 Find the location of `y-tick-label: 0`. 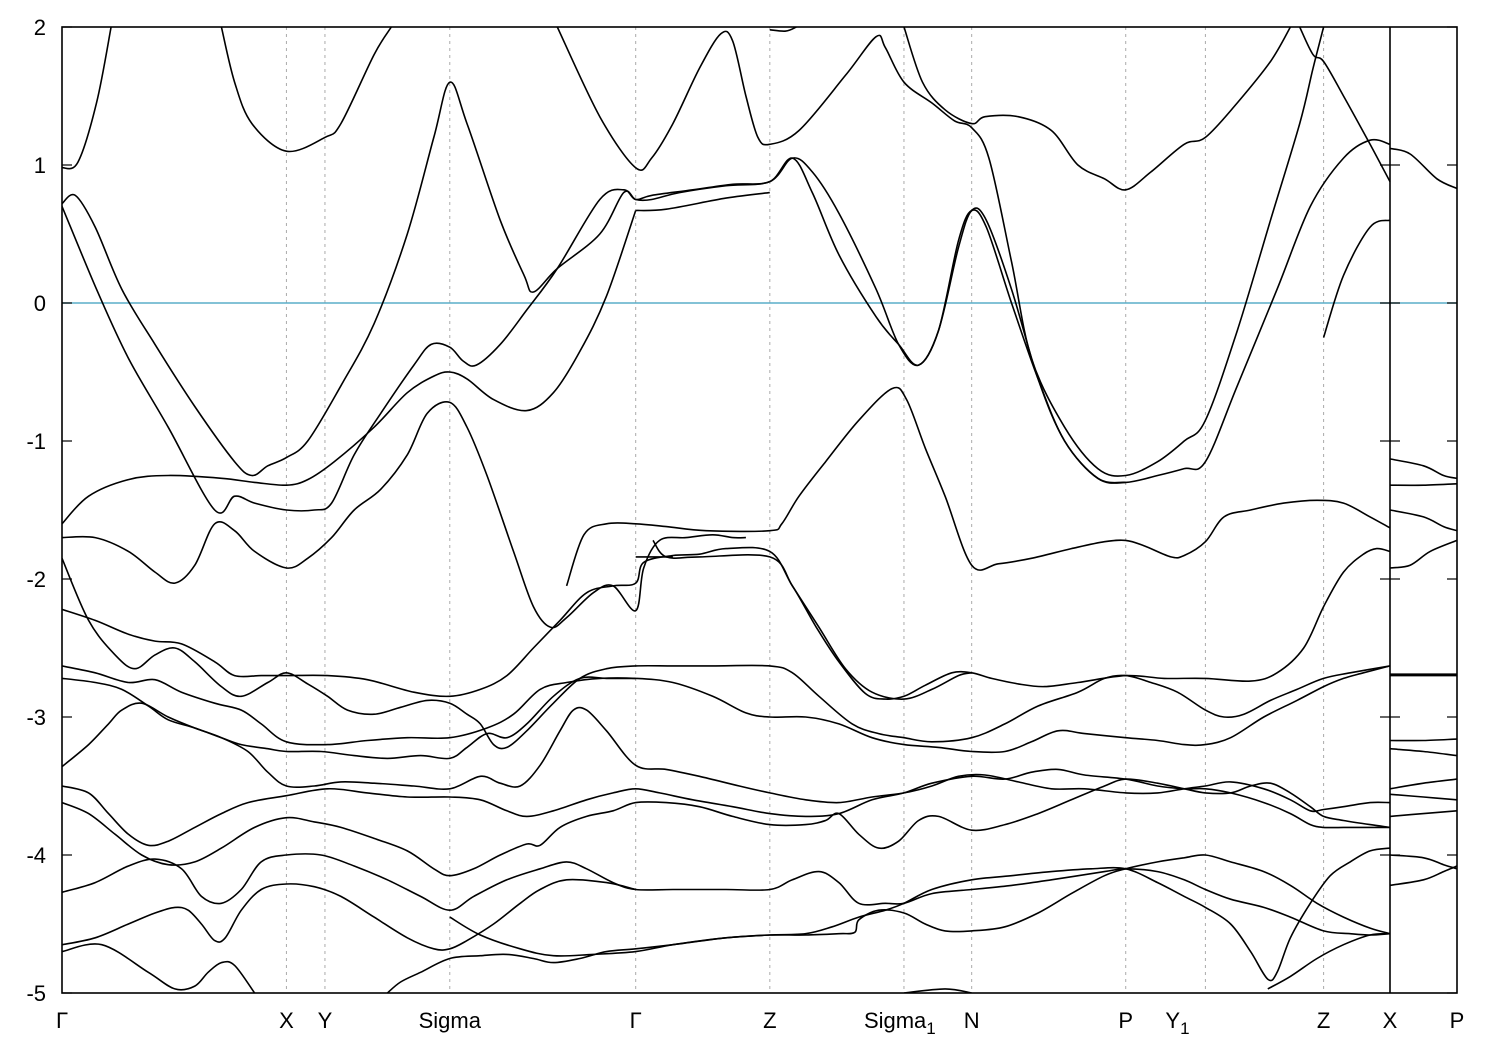

y-tick-label: 0 is located at coordinates (40, 303).